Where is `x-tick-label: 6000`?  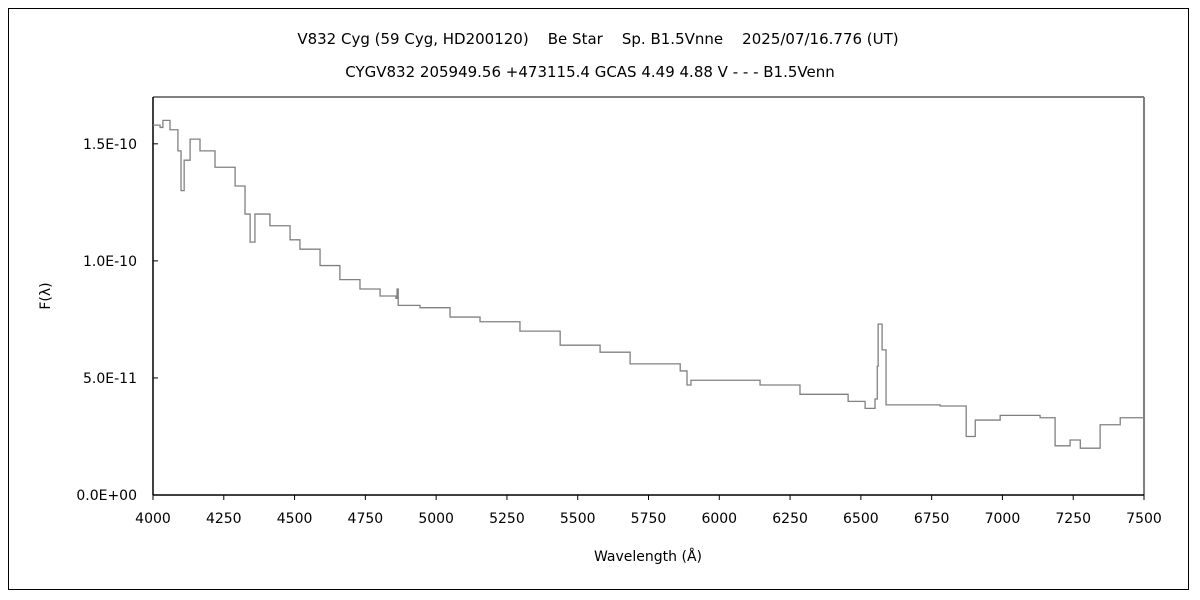 x-tick-label: 6000 is located at coordinates (719, 519).